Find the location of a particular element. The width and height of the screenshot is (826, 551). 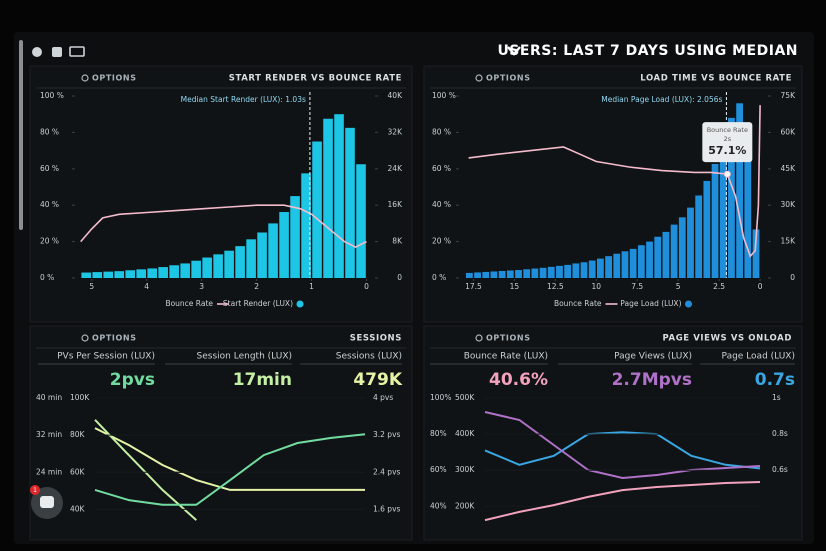

stat-value: 40.6% is located at coordinates (518, 380).